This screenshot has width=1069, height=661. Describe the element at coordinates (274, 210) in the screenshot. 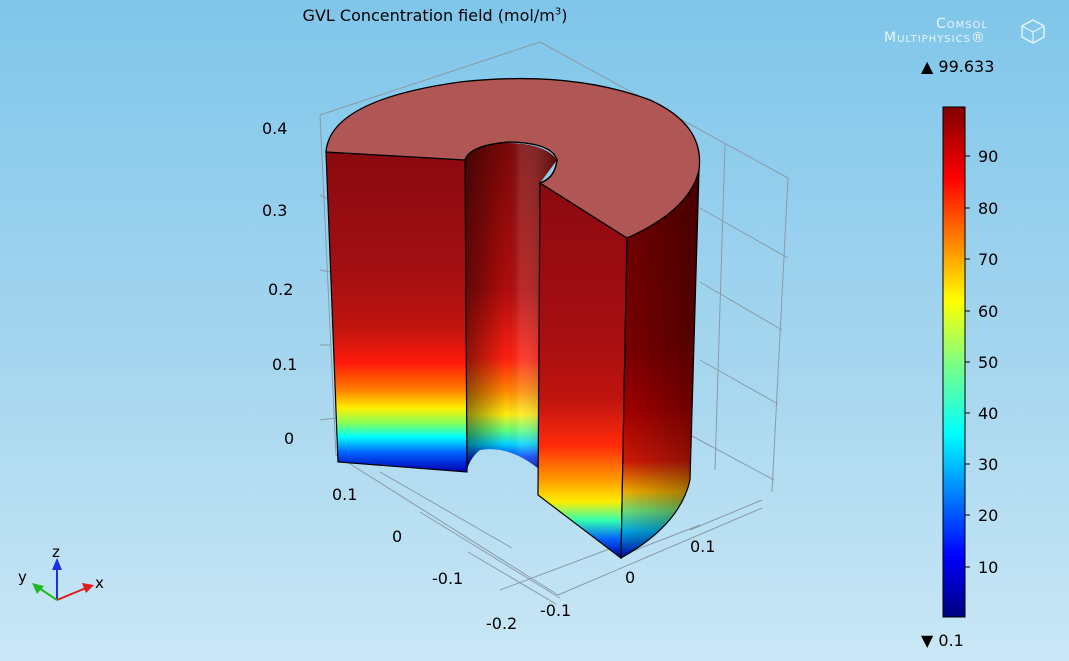

I see `z-tick-0.3: 0.3` at that location.